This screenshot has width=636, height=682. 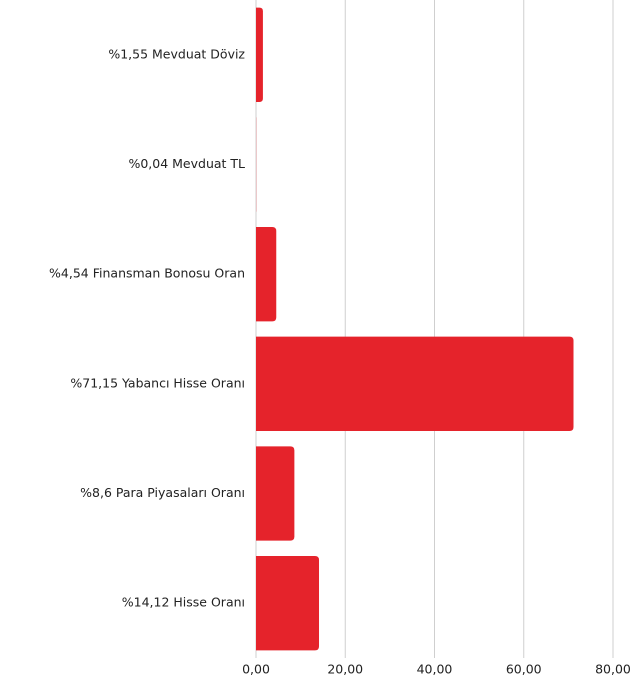 I want to click on y-tick-label: %4,54 Finansman Bonosu Oran, so click(x=147, y=273).